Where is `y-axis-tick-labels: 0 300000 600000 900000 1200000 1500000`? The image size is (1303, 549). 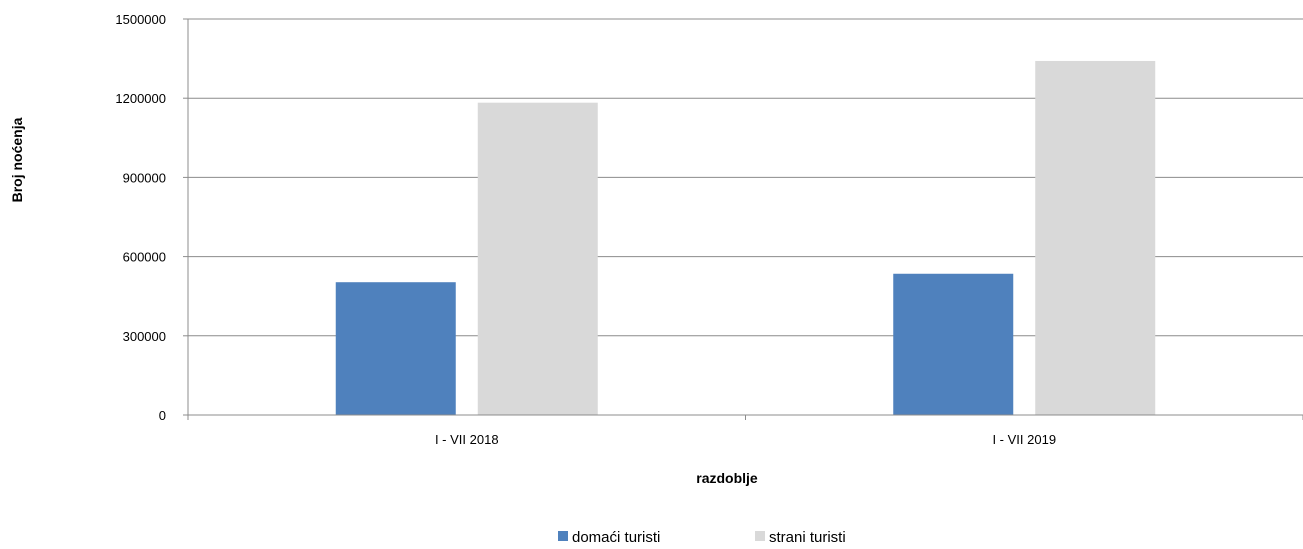
y-axis-tick-labels: 0 300000 600000 900000 1200000 1500000 is located at coordinates (140, 217).